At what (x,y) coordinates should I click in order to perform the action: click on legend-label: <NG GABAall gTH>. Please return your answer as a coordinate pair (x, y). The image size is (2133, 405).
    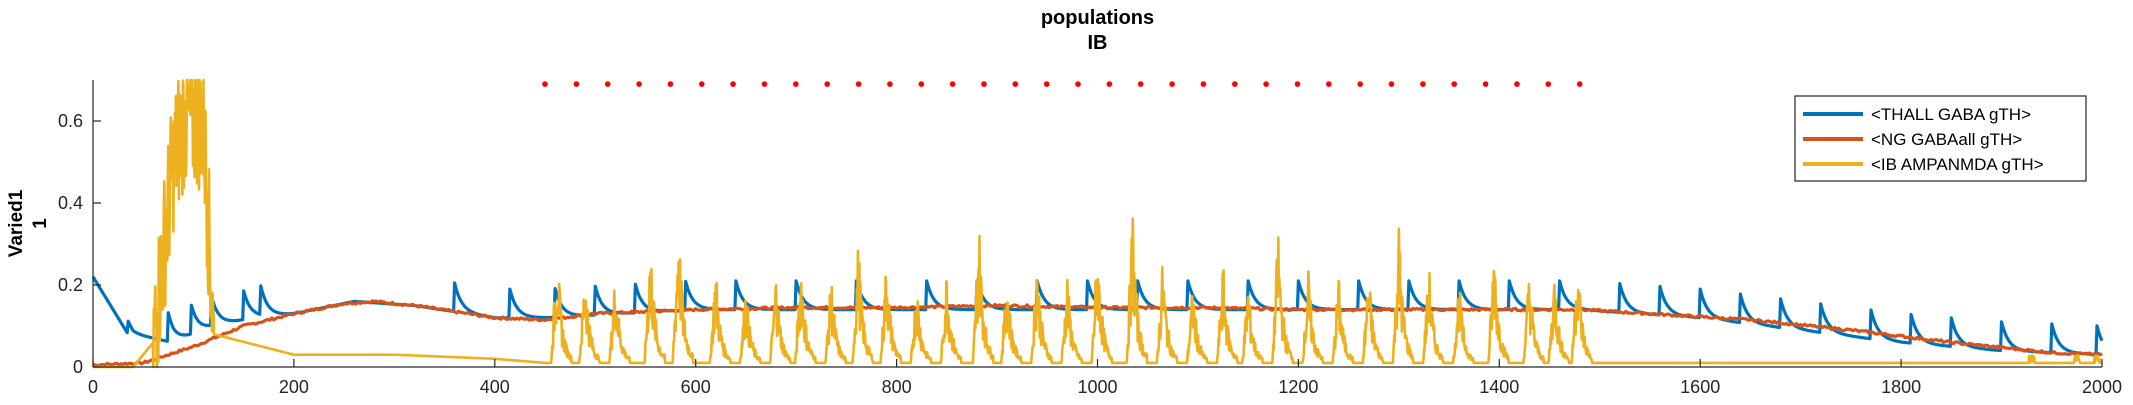
    Looking at the image, I should click on (1946, 139).